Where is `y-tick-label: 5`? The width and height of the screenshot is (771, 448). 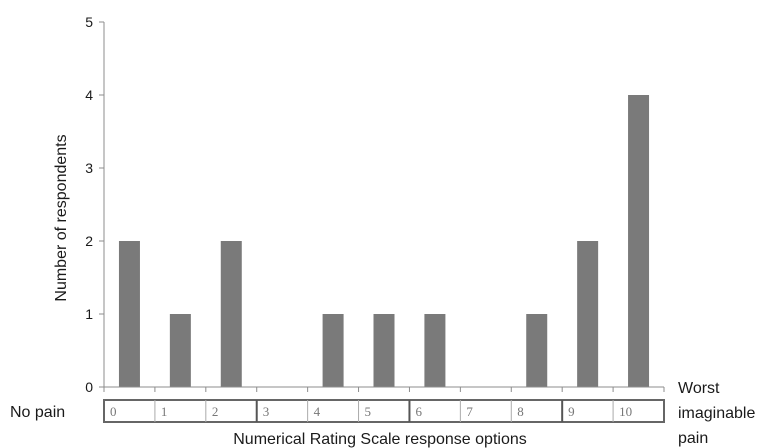 y-tick-label: 5 is located at coordinates (89, 22).